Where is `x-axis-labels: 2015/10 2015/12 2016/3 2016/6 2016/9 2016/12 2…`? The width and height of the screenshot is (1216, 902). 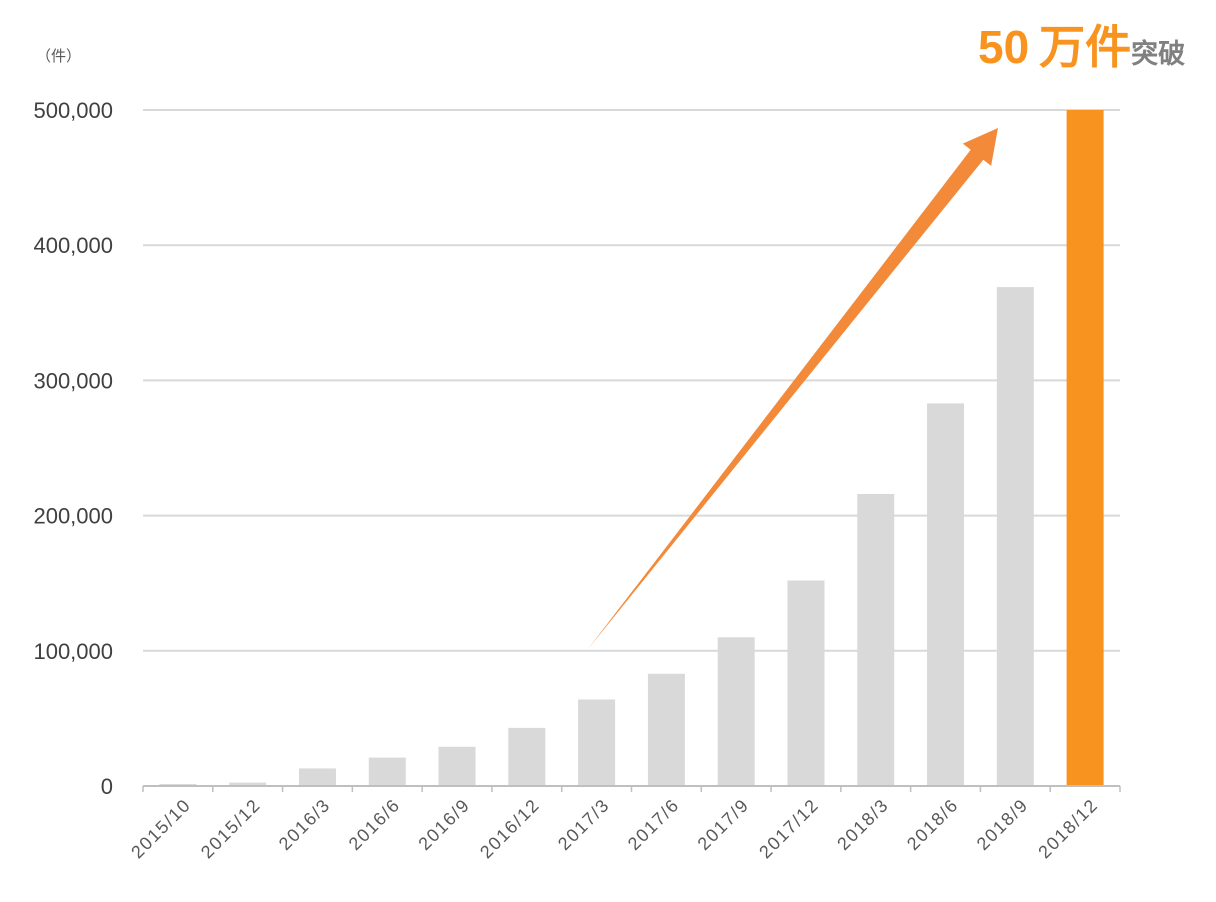 x-axis-labels: 2015/10 2015/12 2016/3 2016/6 2016/9 2016/12 2… is located at coordinates (614, 829).